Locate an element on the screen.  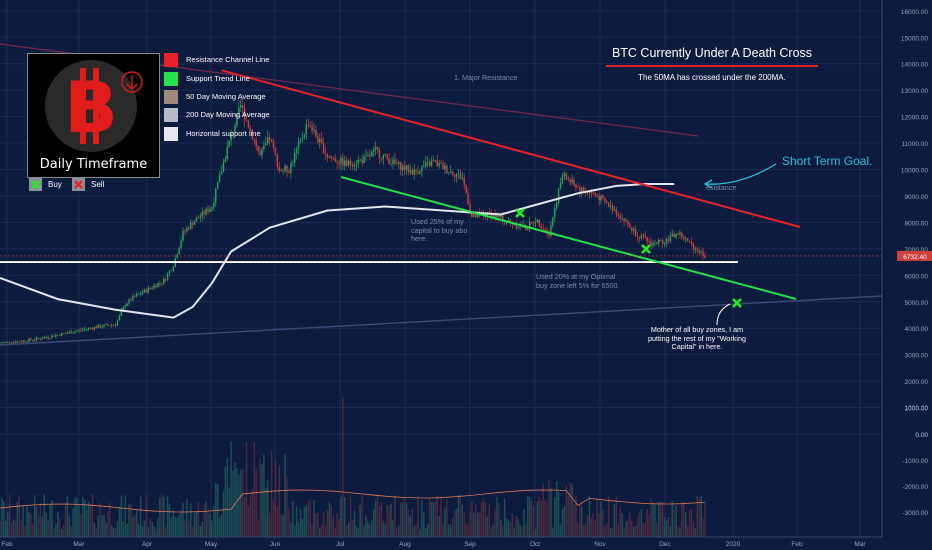
buy-marker is located at coordinates (520, 213).